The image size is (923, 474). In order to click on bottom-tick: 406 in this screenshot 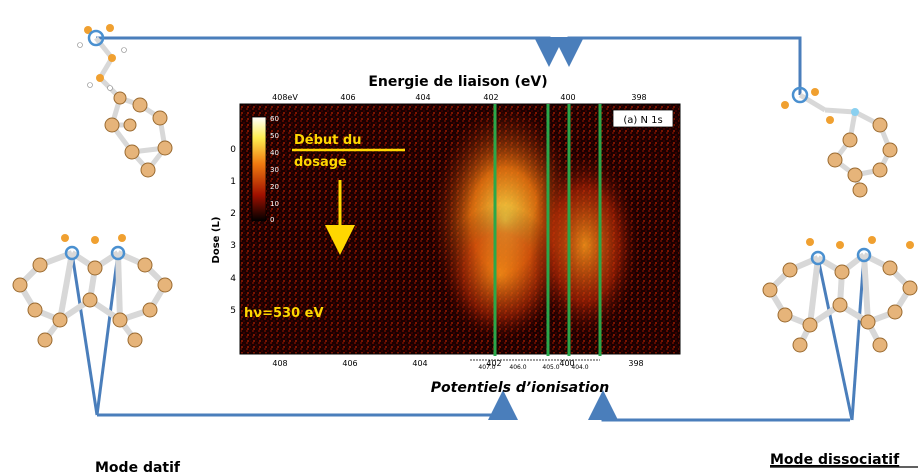, I will do `click(349, 363)`.